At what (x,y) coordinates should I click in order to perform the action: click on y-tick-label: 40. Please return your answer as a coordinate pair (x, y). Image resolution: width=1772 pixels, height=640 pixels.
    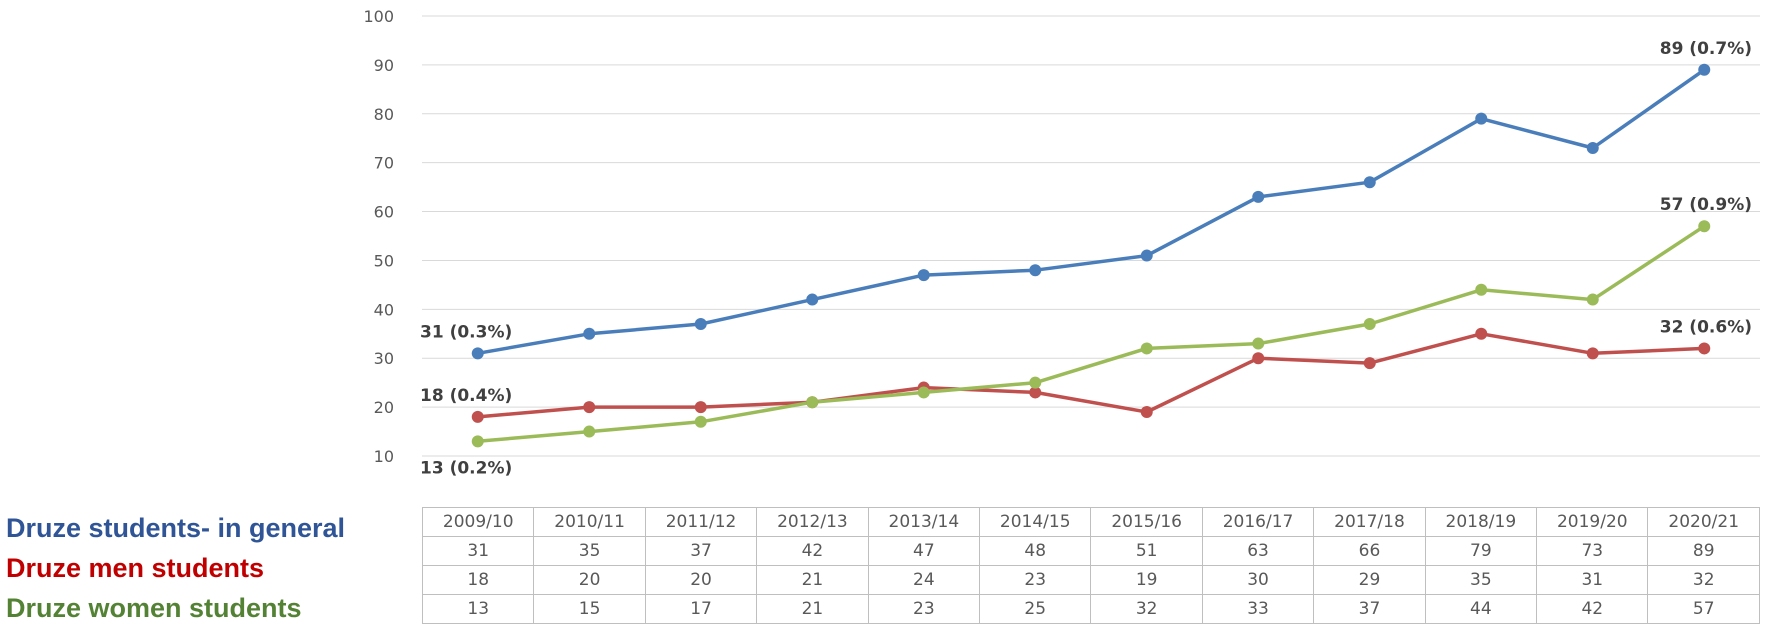
    Looking at the image, I should click on (384, 309).